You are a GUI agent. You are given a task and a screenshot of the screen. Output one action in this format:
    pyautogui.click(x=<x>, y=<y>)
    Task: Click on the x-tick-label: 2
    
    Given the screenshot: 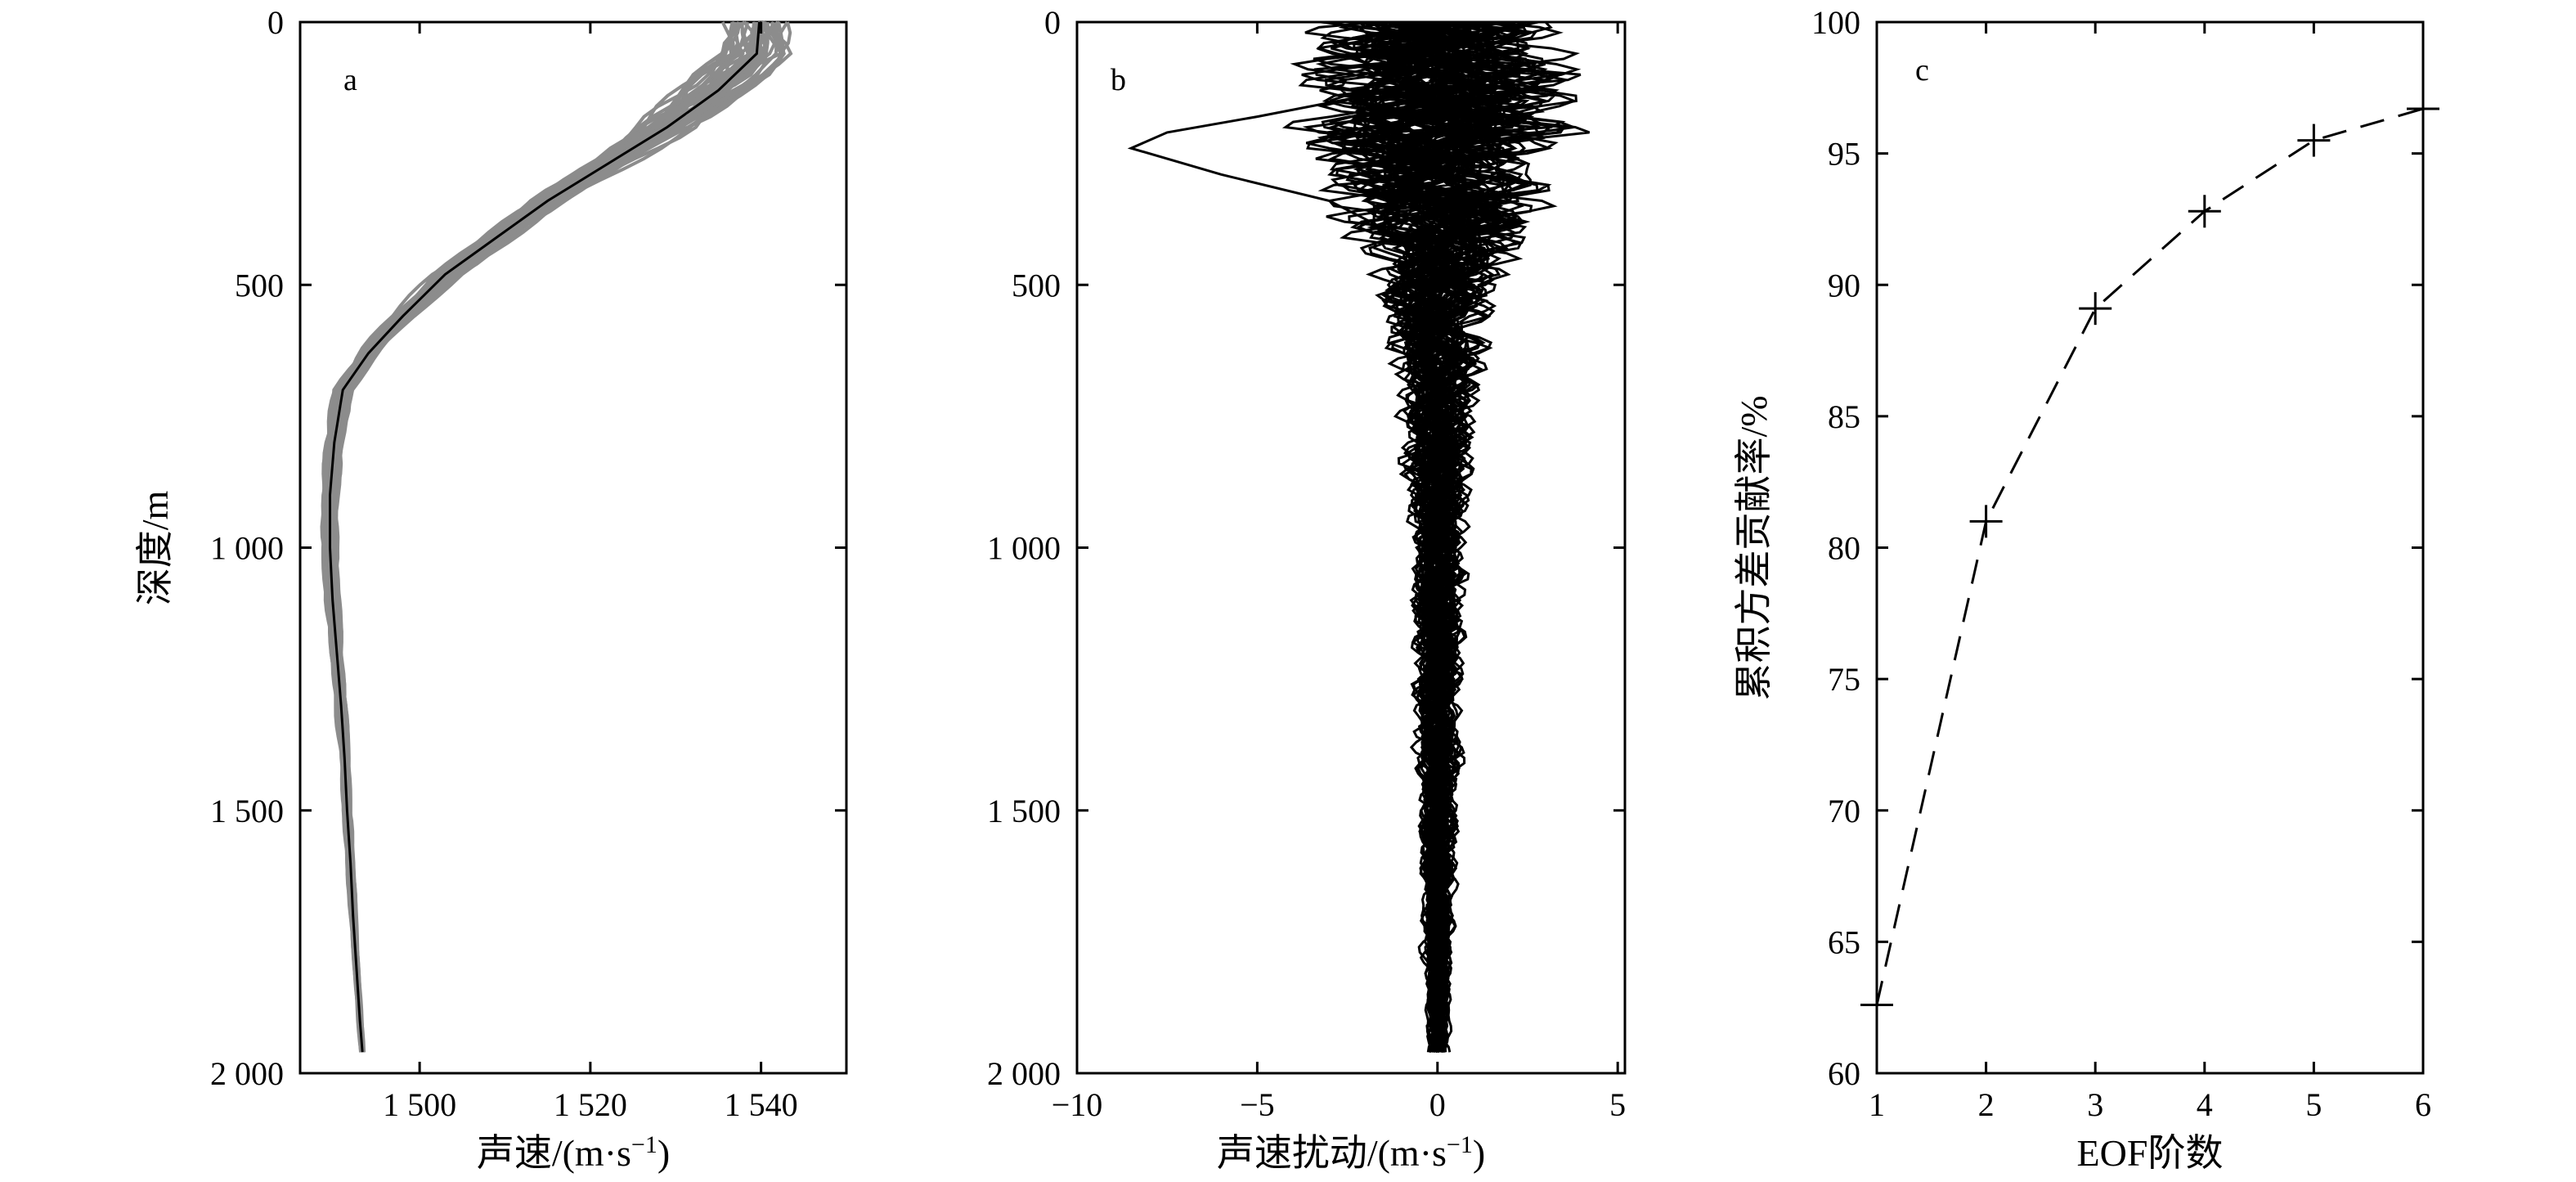 What is the action you would take?
    pyautogui.click(x=1987, y=1104)
    